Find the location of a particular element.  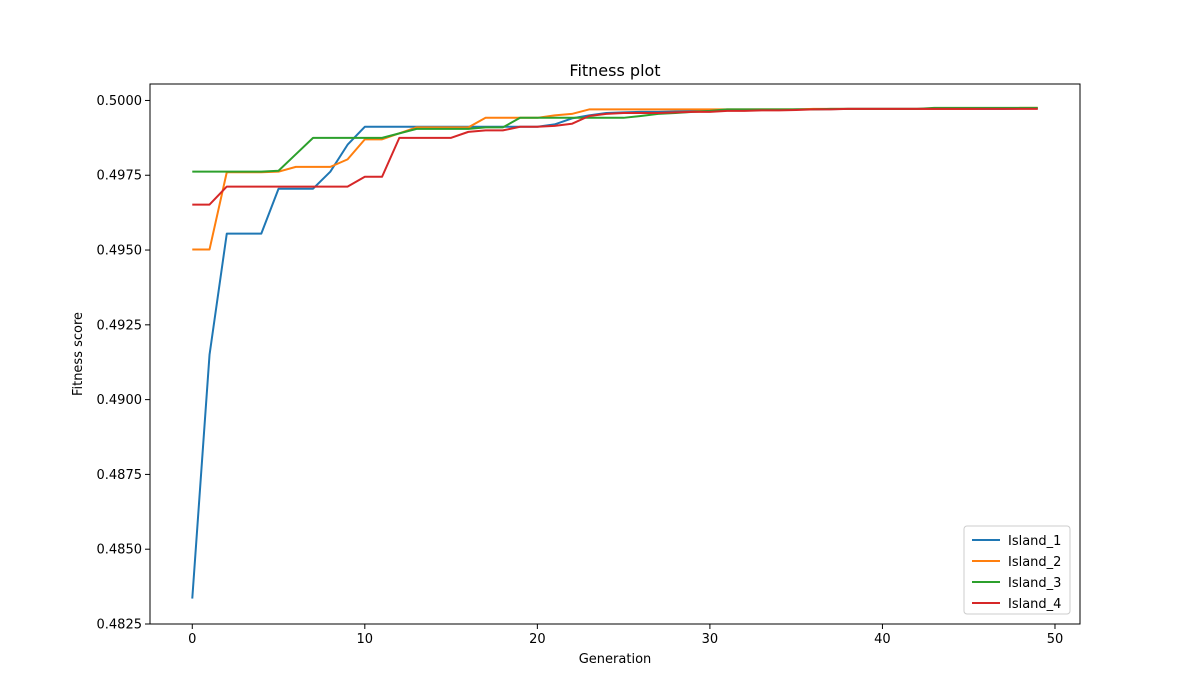

y-tick-label: 0.4850 is located at coordinates (120, 550).